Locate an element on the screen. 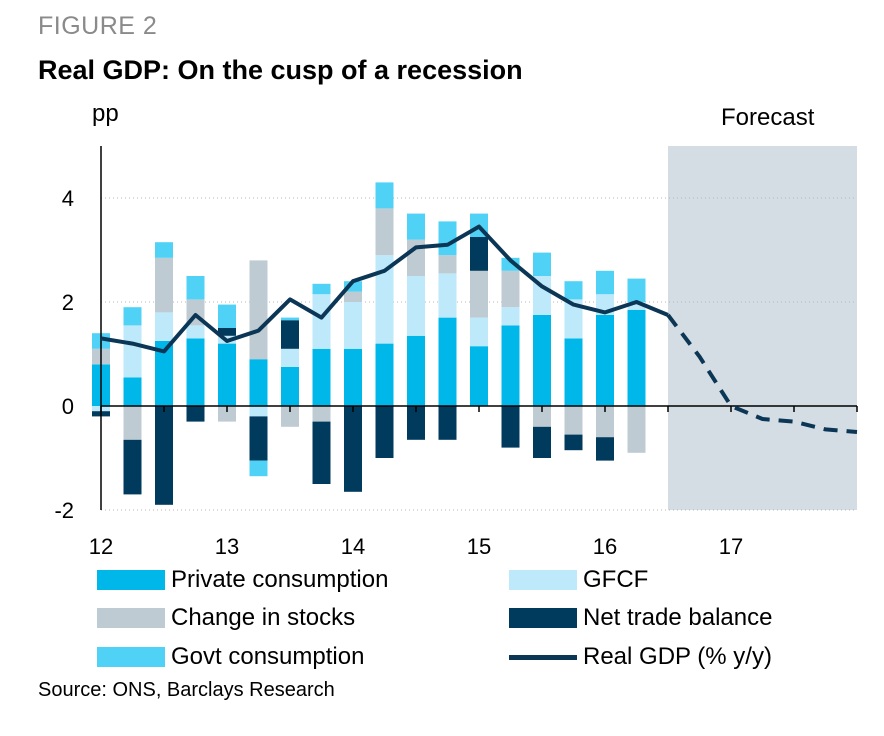 The height and width of the screenshot is (736, 884). x-tick-label: 16 is located at coordinates (605, 546).